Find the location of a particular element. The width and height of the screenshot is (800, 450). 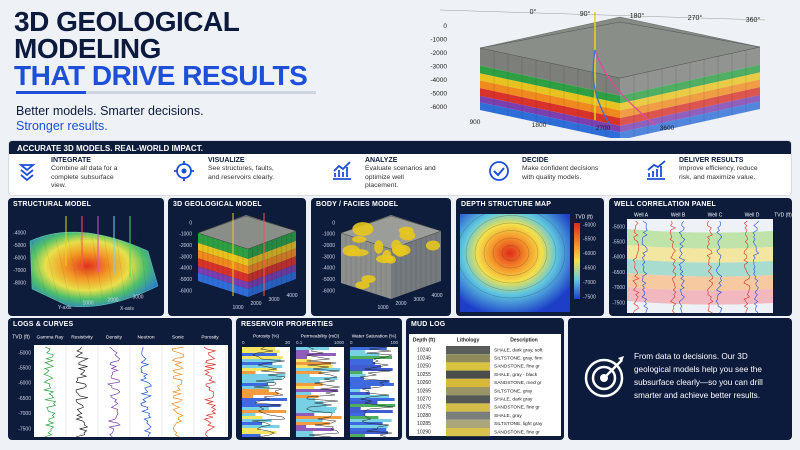

depth-label: -6000 is located at coordinates (438, 107).